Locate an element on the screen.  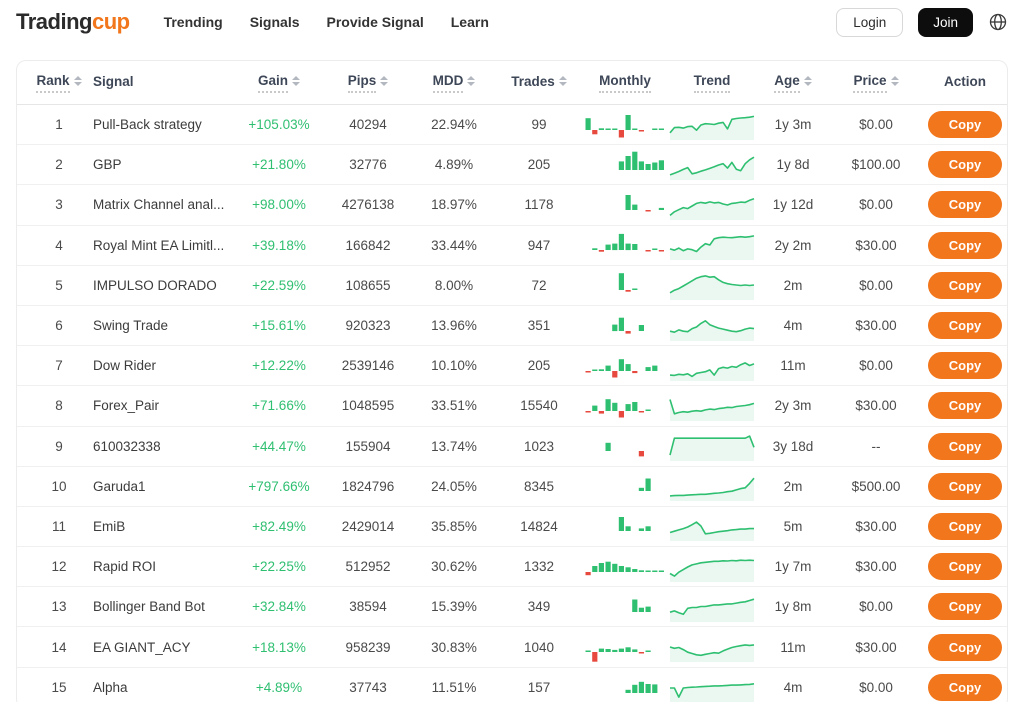
rank-cell: 15 is located at coordinates (59, 688).